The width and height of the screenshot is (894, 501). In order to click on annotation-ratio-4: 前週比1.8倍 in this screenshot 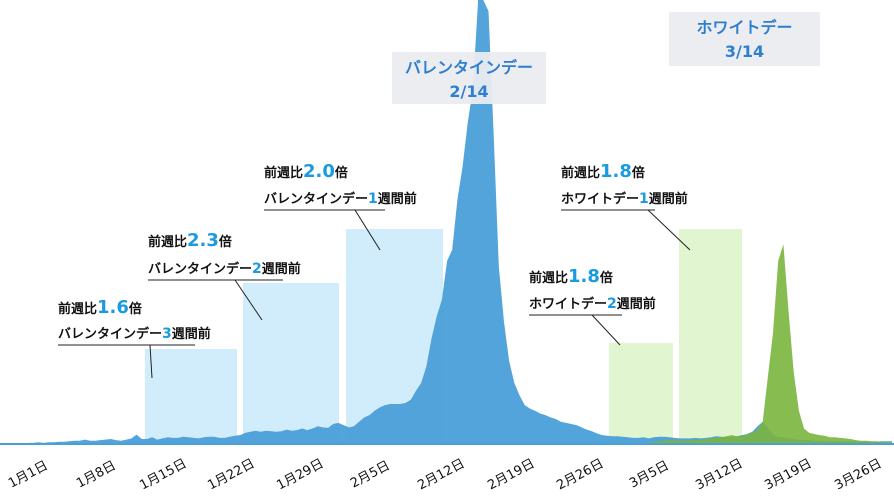, I will do `click(571, 276)`.